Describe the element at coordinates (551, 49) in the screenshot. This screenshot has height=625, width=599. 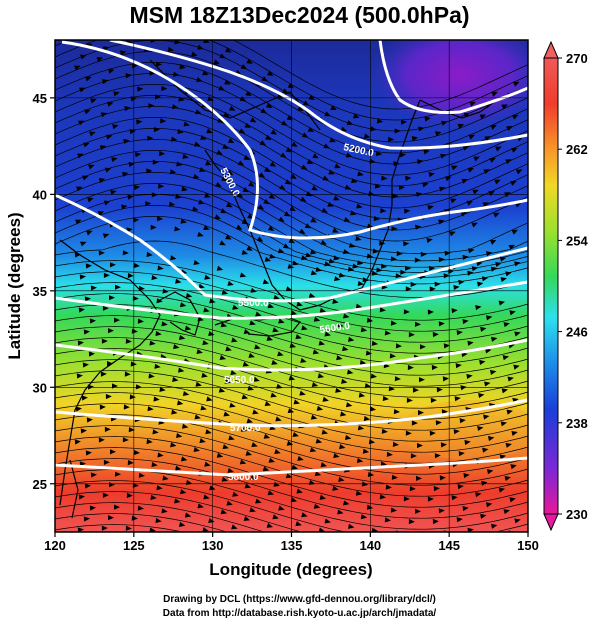
I see `colorbar-max-arrow` at that location.